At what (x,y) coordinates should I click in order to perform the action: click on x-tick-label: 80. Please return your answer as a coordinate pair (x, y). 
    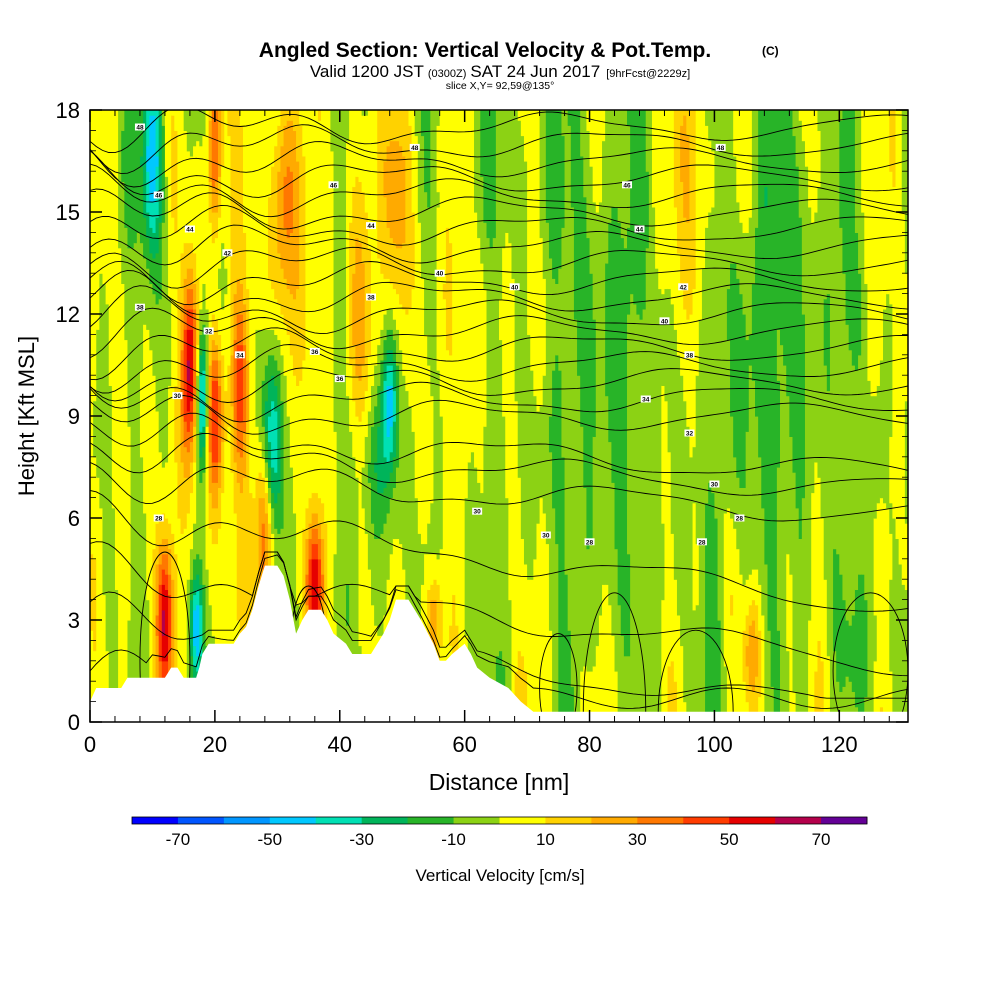
    Looking at the image, I should click on (589, 744).